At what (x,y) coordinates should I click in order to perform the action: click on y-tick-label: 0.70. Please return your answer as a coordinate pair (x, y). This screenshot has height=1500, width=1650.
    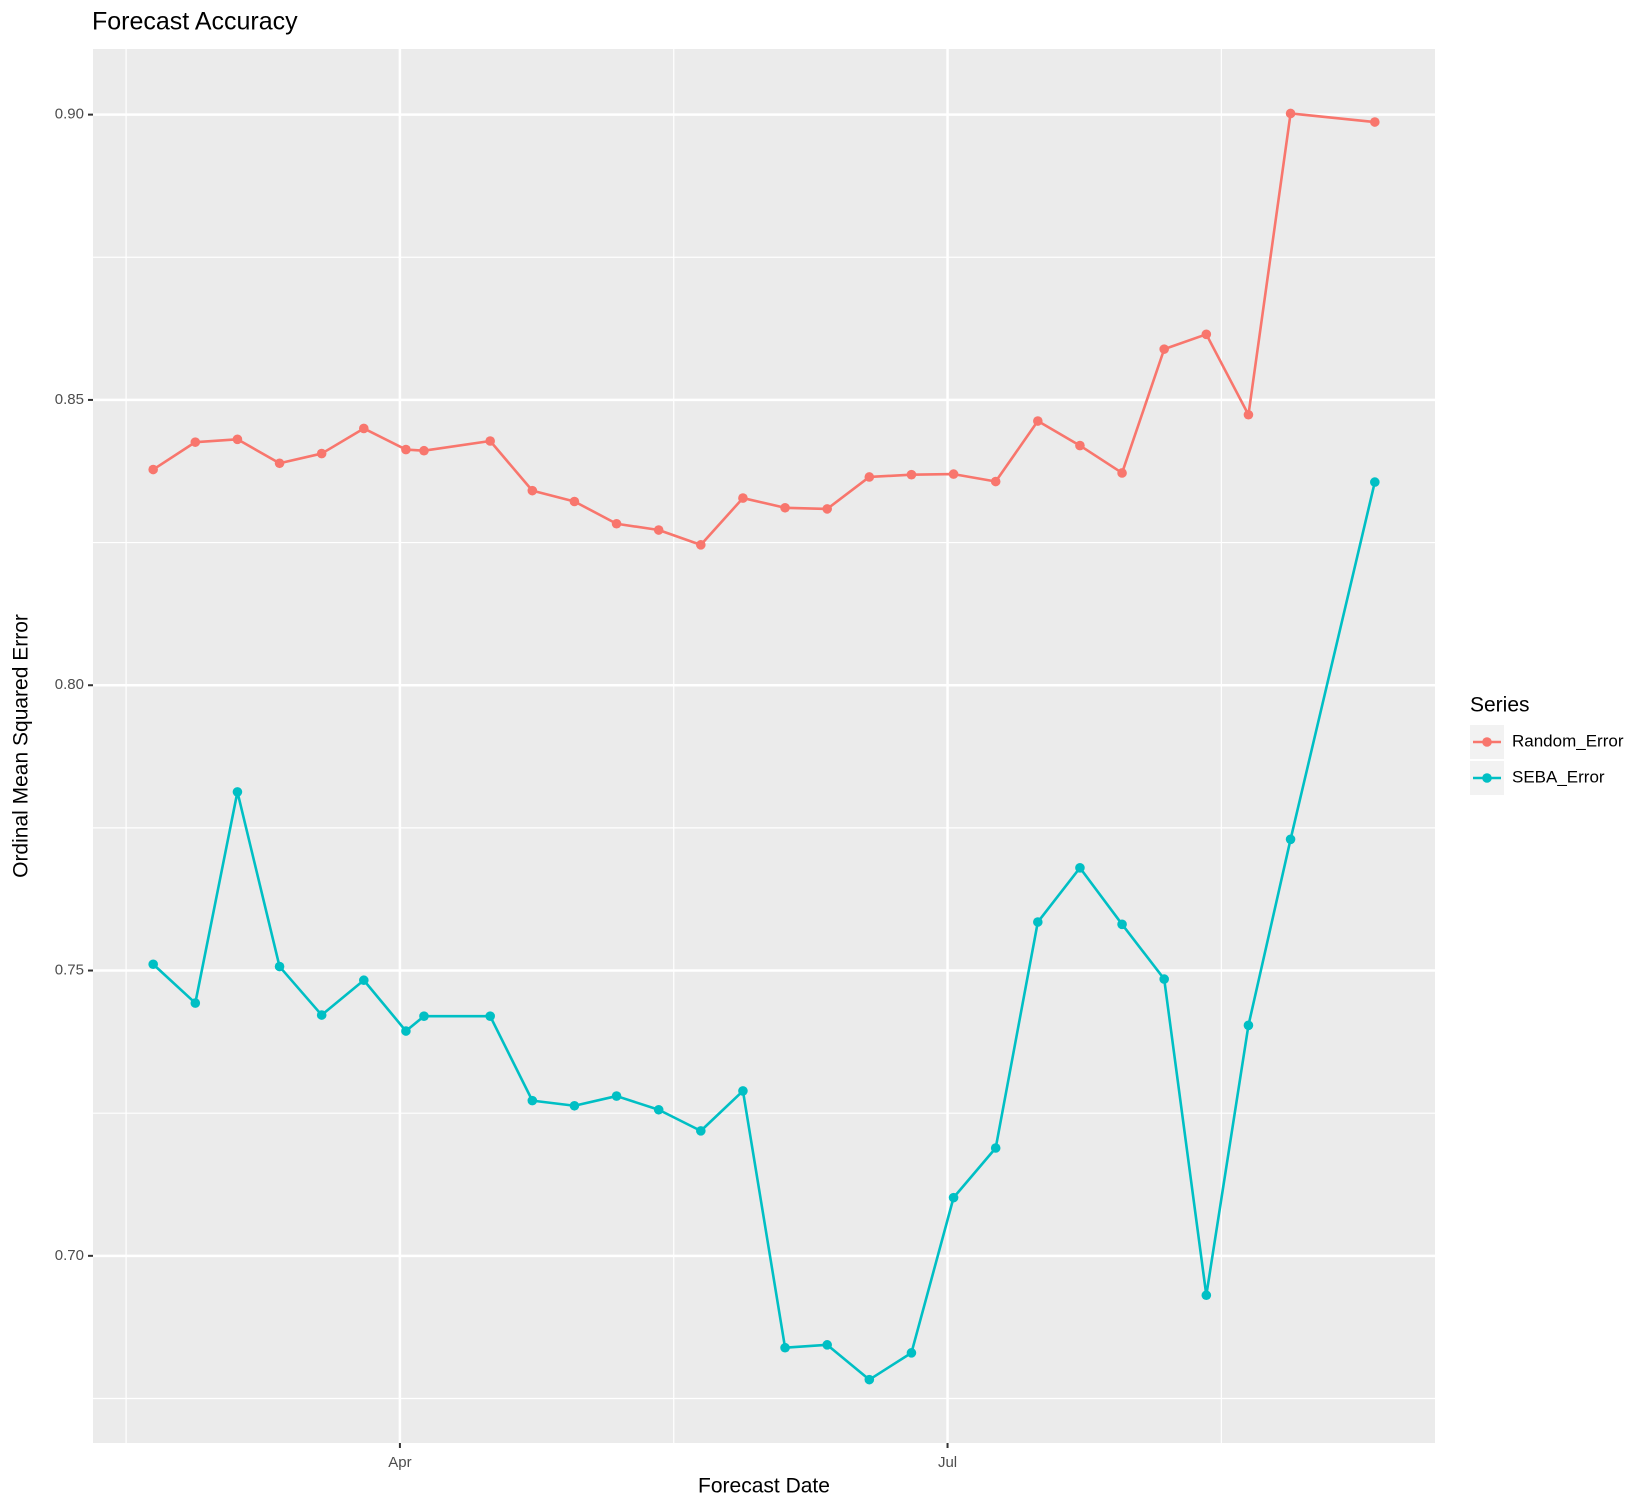
    Looking at the image, I should click on (69, 1255).